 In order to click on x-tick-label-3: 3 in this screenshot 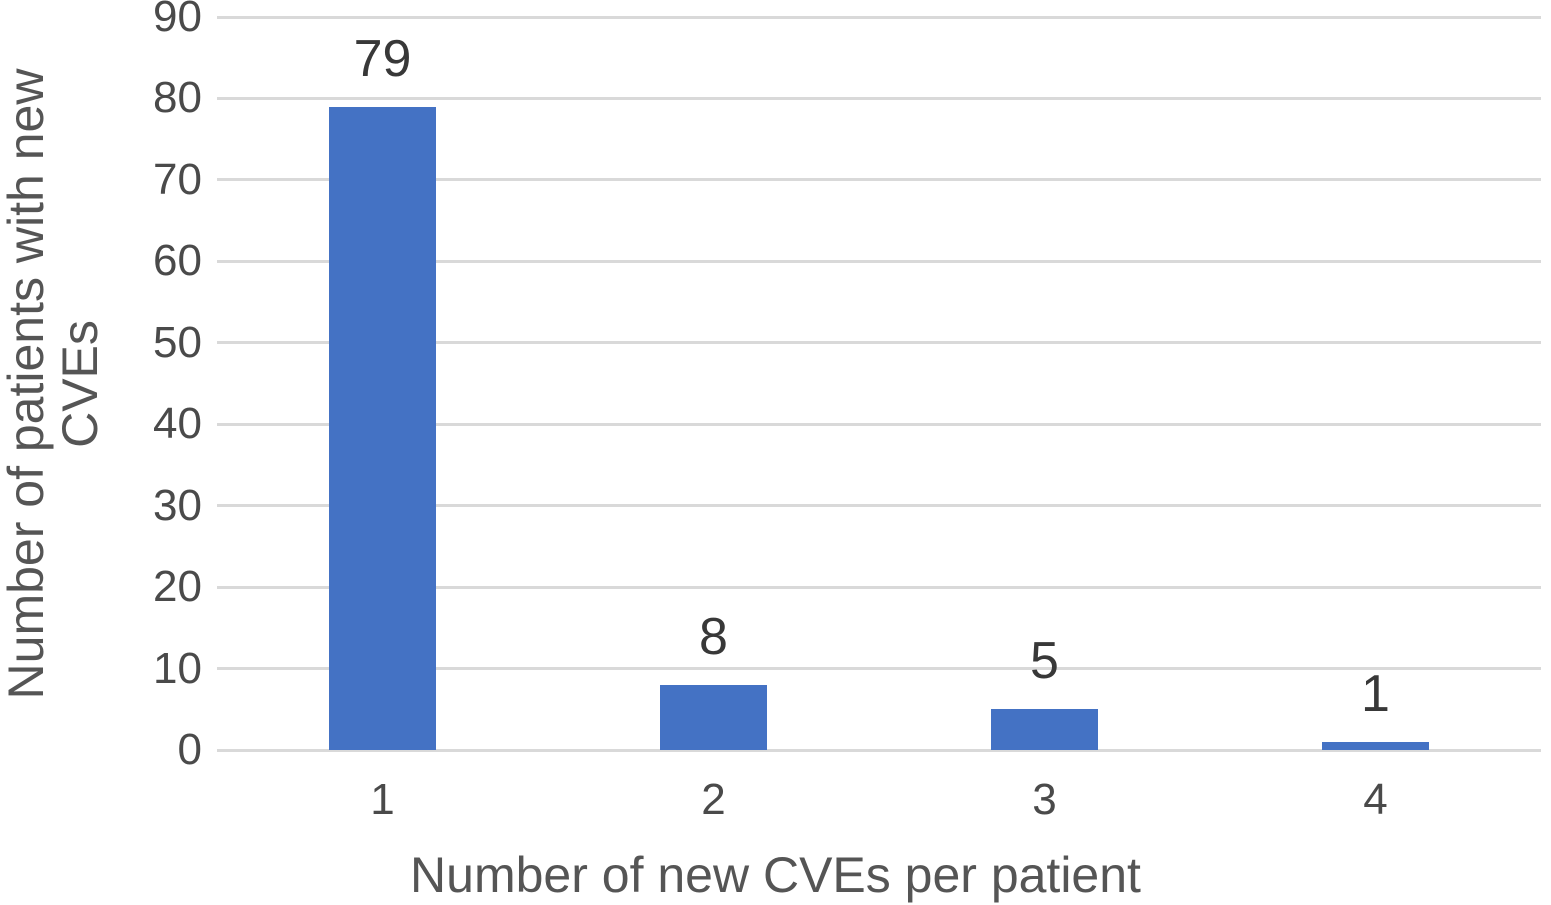, I will do `click(1044, 799)`.